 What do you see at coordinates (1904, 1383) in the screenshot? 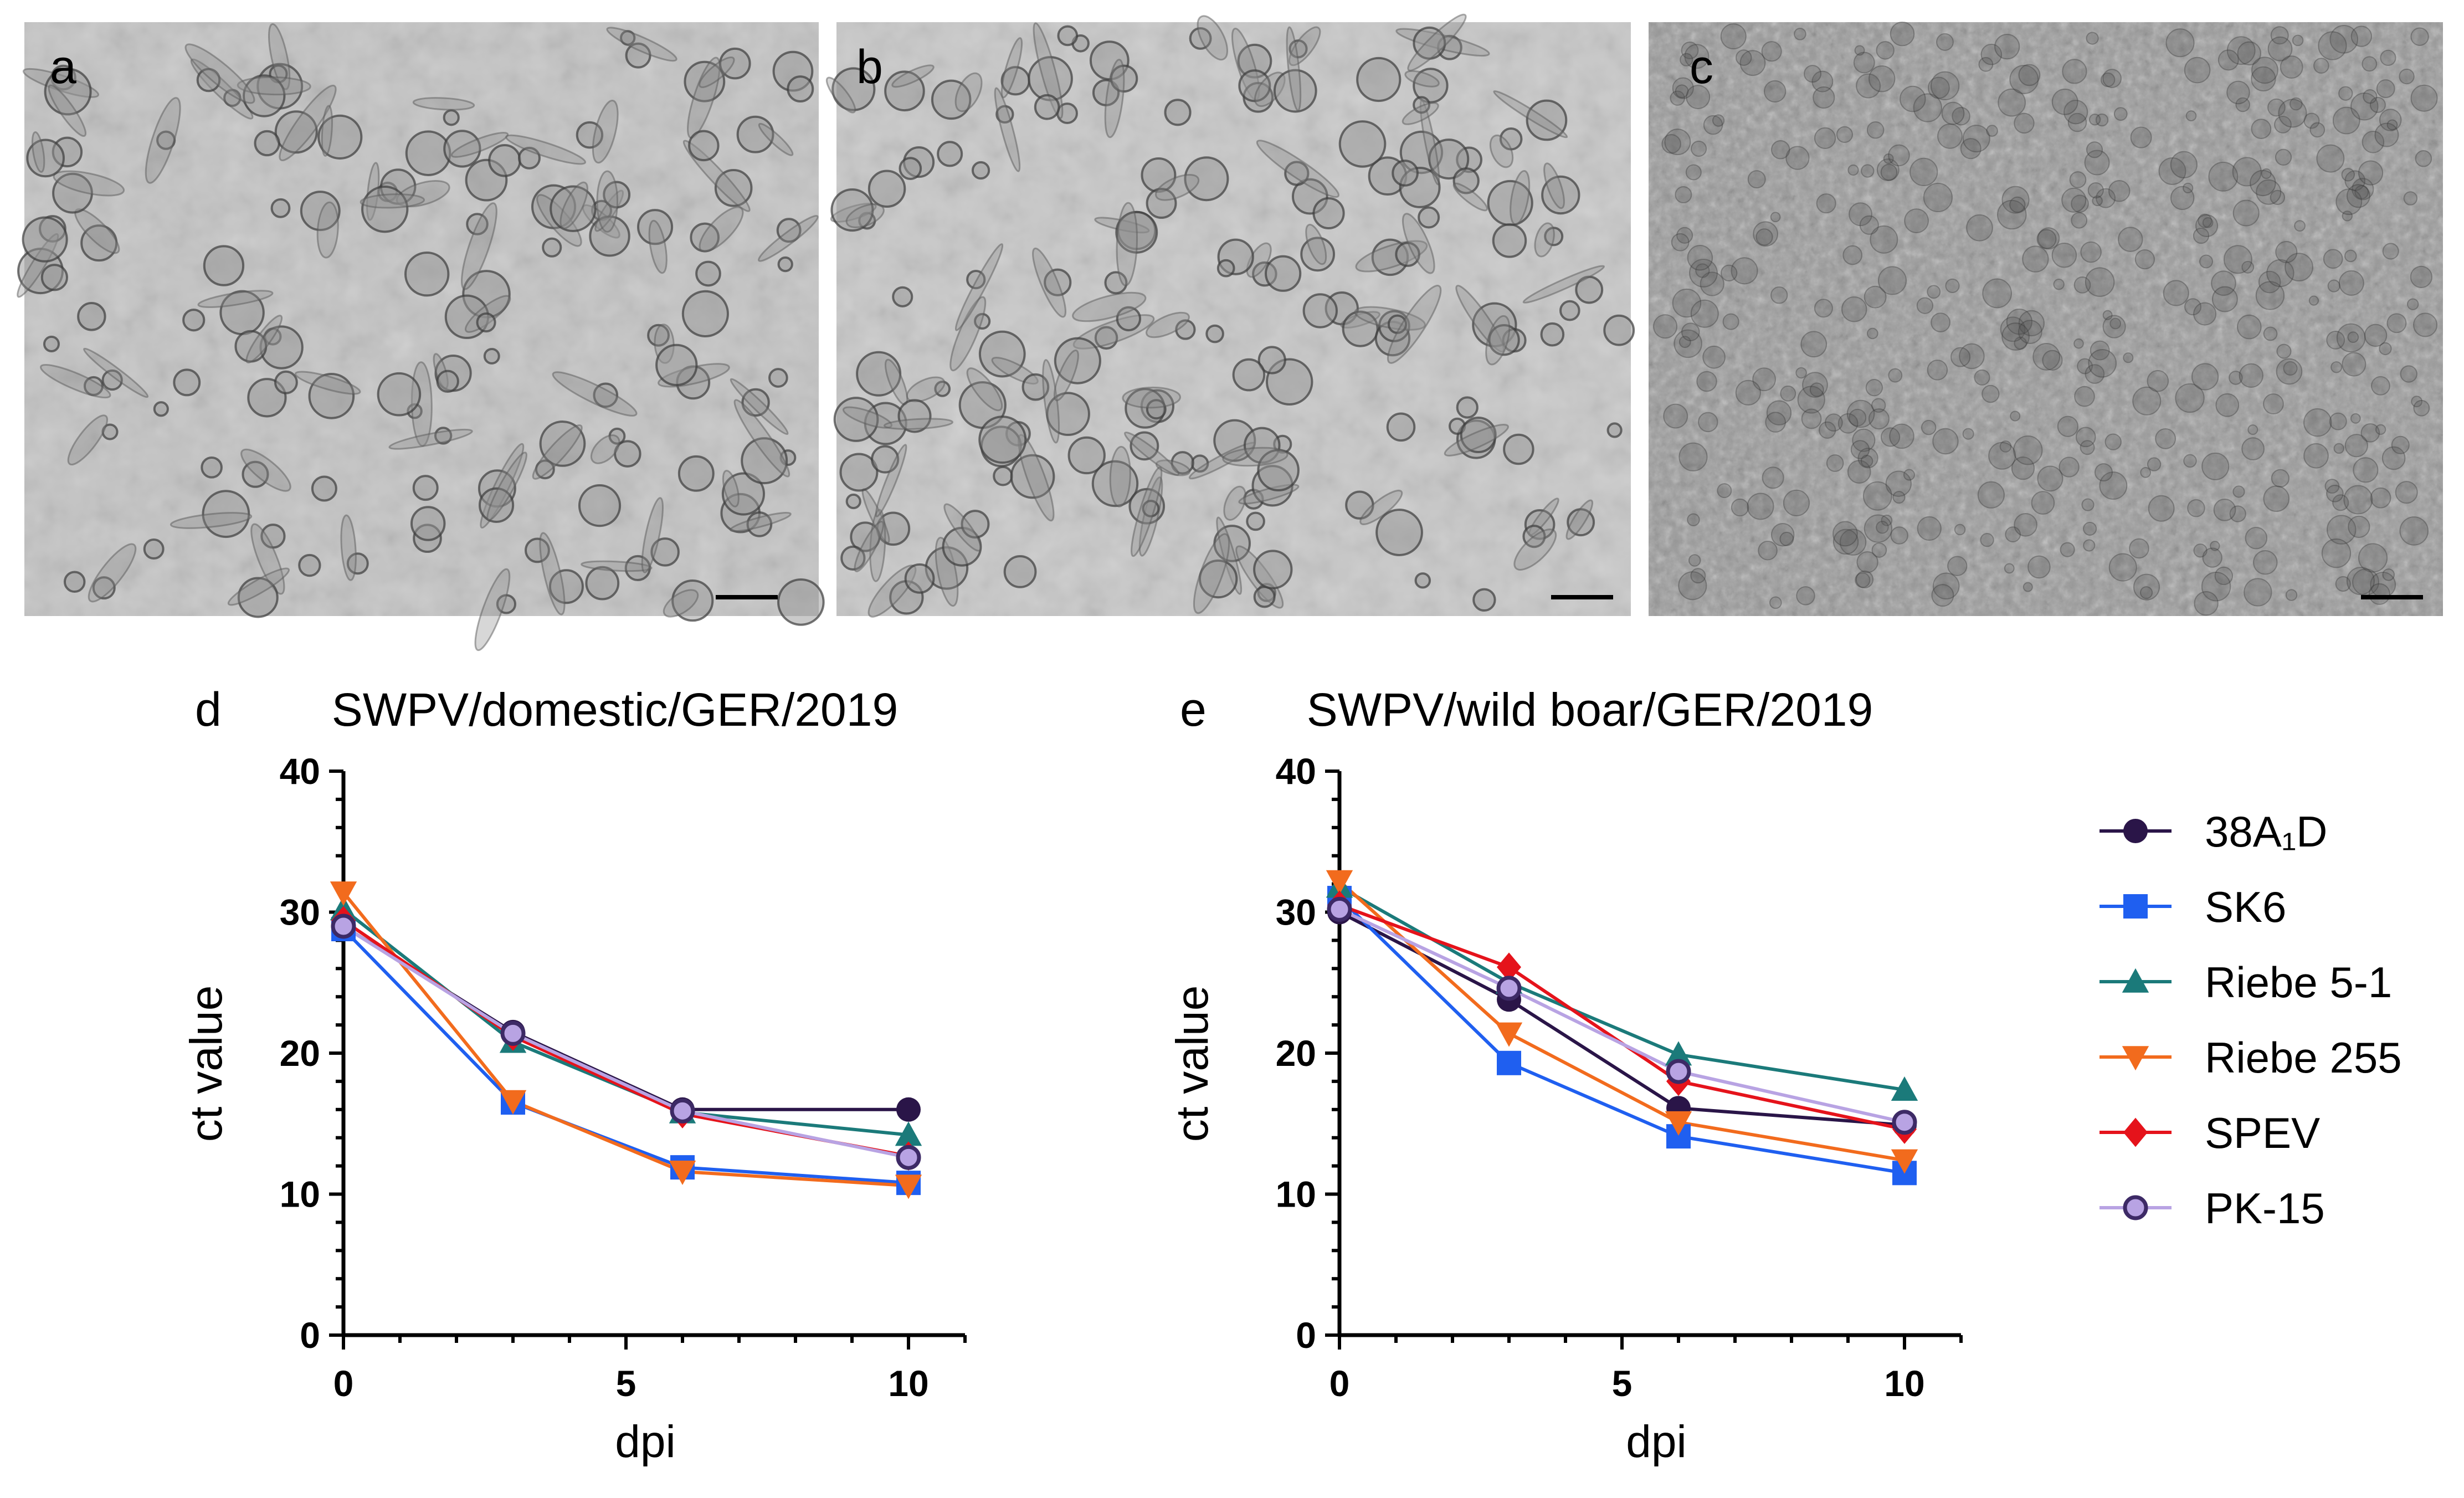
I see `x-tick-label: 10` at bounding box center [1904, 1383].